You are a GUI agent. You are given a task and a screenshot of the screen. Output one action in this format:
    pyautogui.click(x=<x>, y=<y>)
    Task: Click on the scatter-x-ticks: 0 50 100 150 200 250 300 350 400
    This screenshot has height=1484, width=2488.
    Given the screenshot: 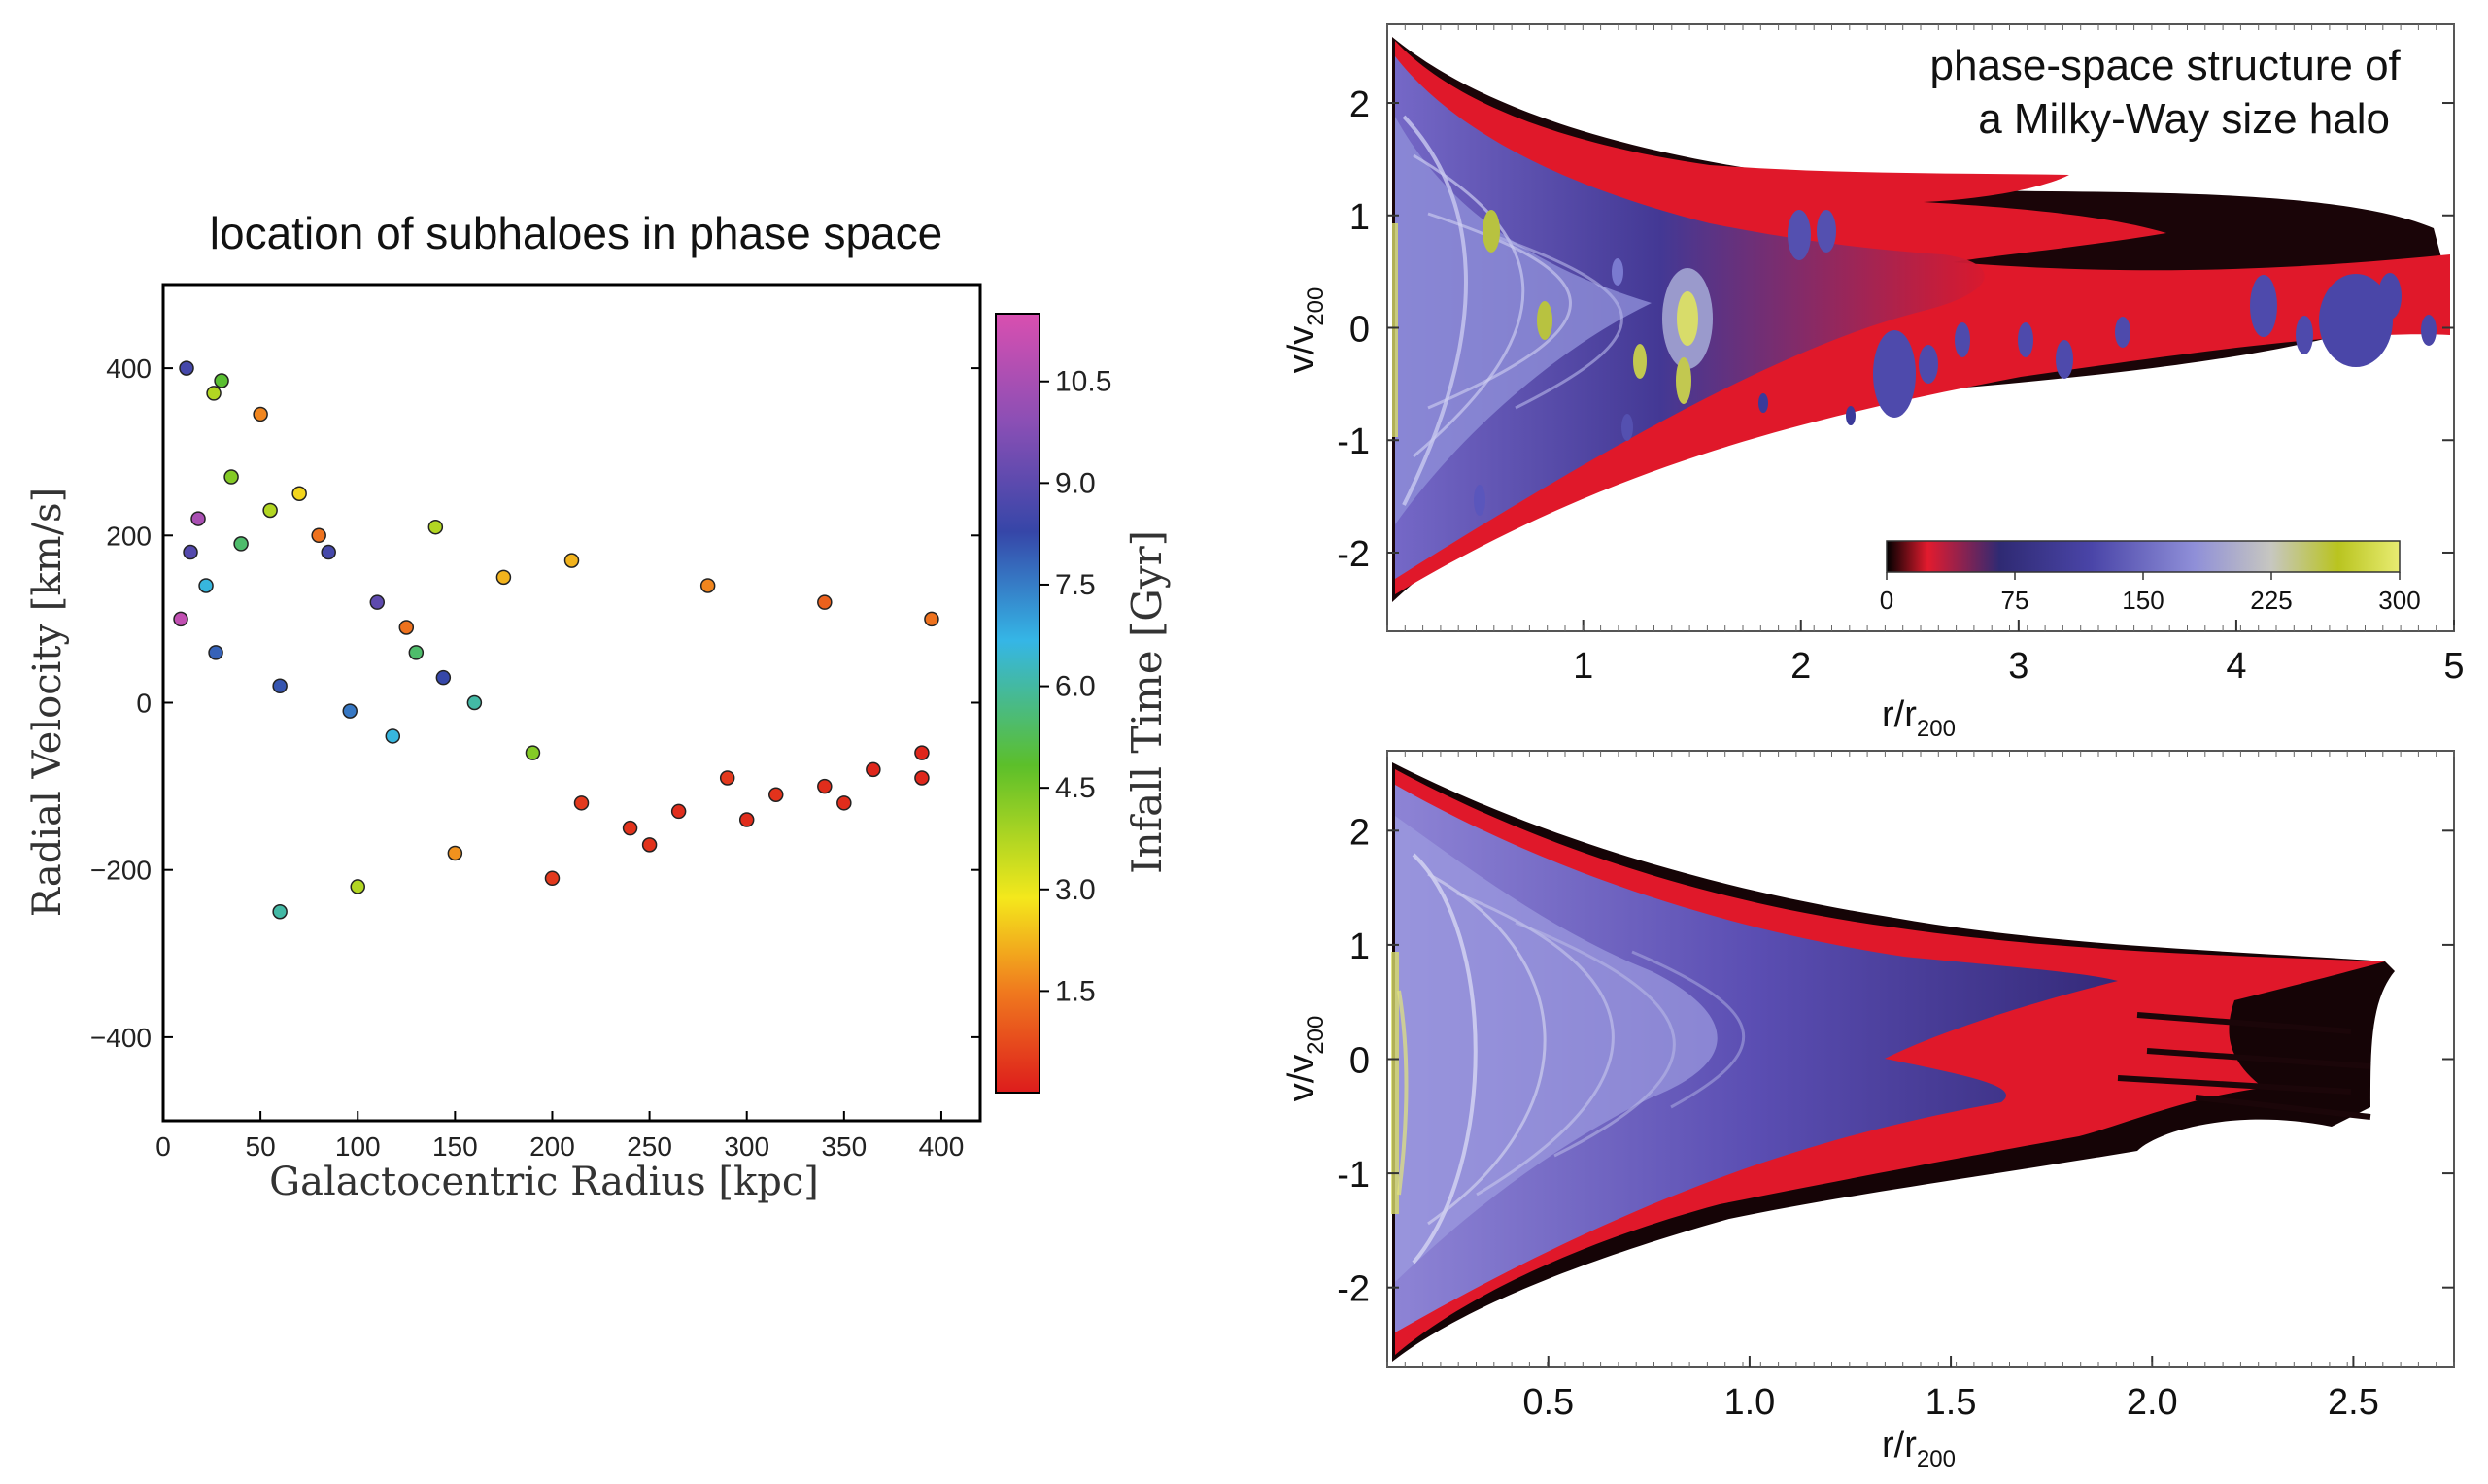 What is the action you would take?
    pyautogui.click(x=559, y=1136)
    